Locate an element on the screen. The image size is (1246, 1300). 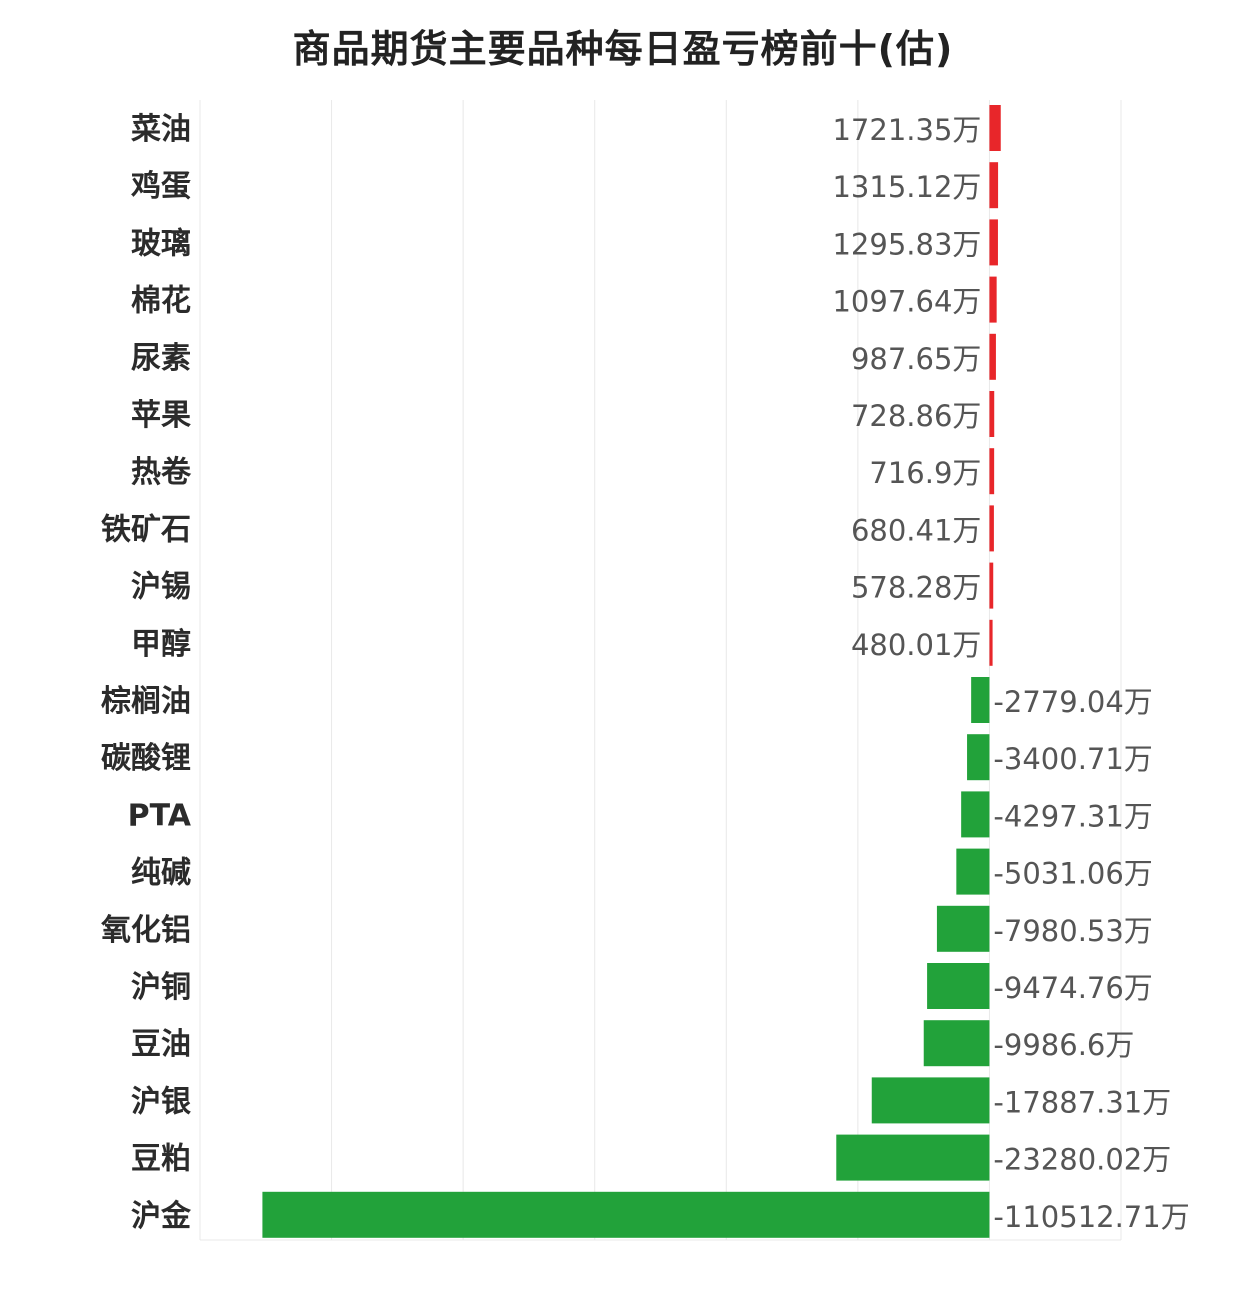
value-label: 987.65万 is located at coordinates (916, 359).